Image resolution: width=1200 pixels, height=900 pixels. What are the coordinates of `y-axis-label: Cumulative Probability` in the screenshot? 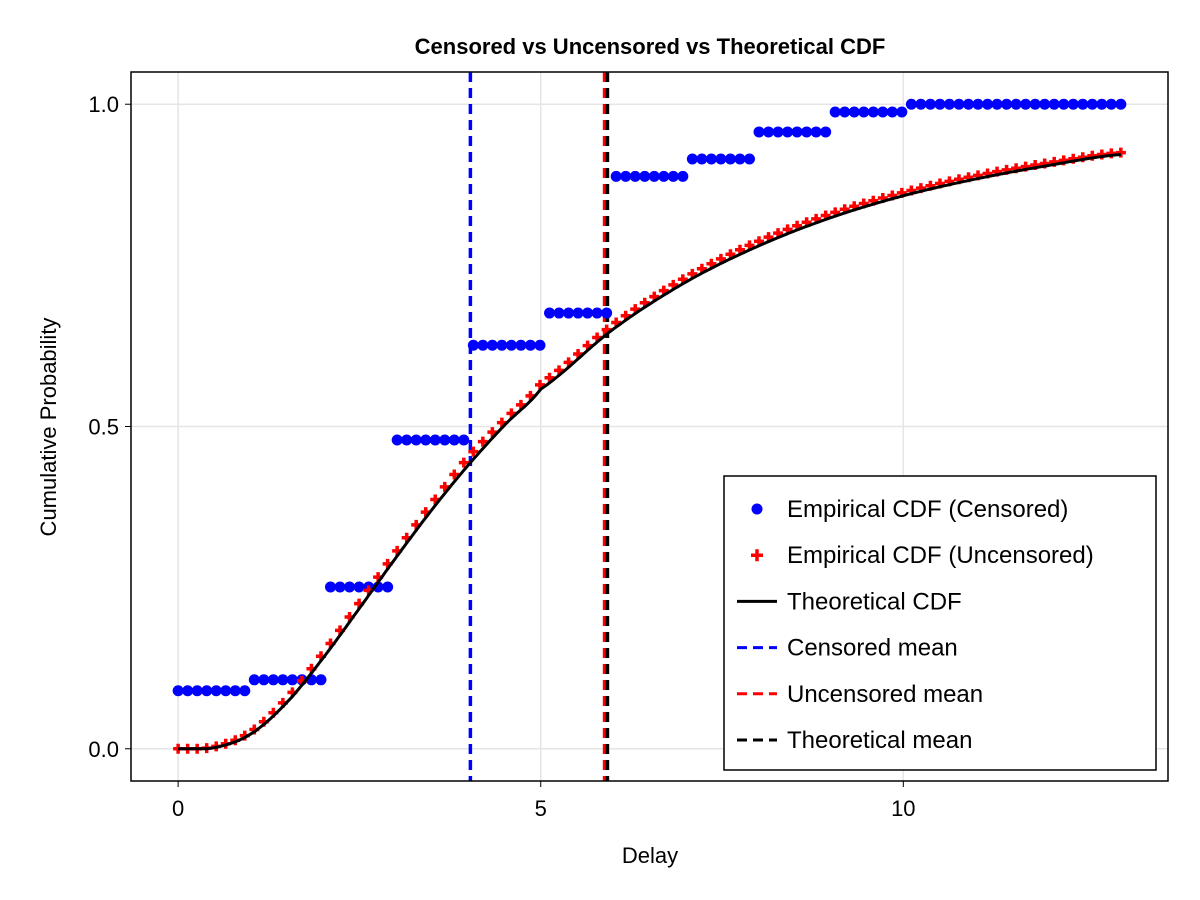 It's located at (48, 427).